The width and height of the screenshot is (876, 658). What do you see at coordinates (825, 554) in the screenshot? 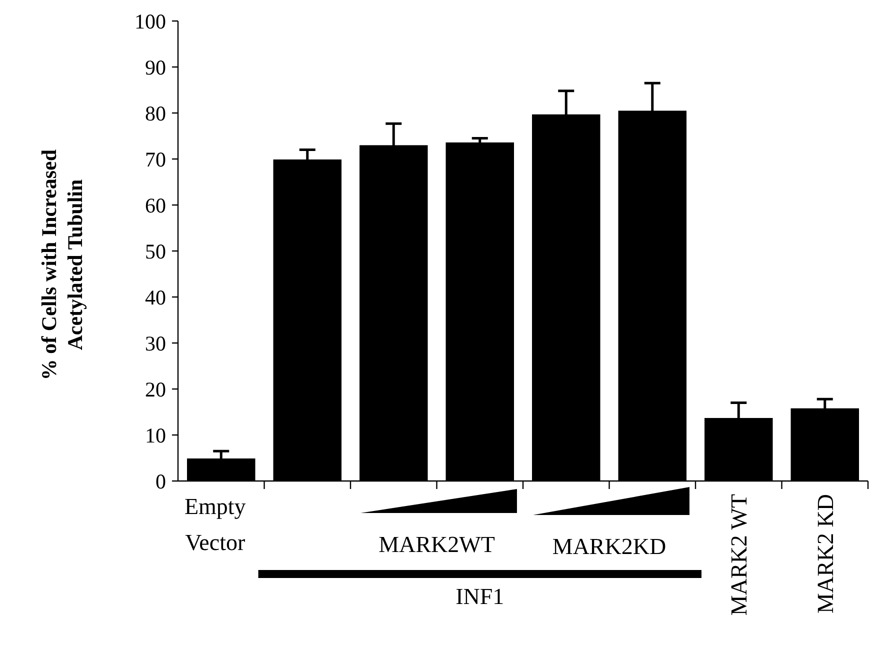
I see `x-tick-label: MARK2 KD` at bounding box center [825, 554].